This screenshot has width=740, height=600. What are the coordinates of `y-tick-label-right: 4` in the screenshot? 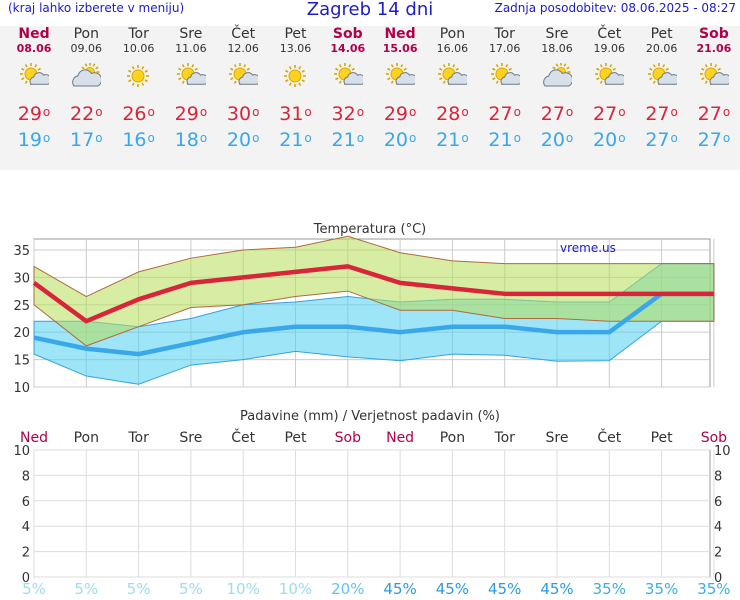 It's located at (718, 527).